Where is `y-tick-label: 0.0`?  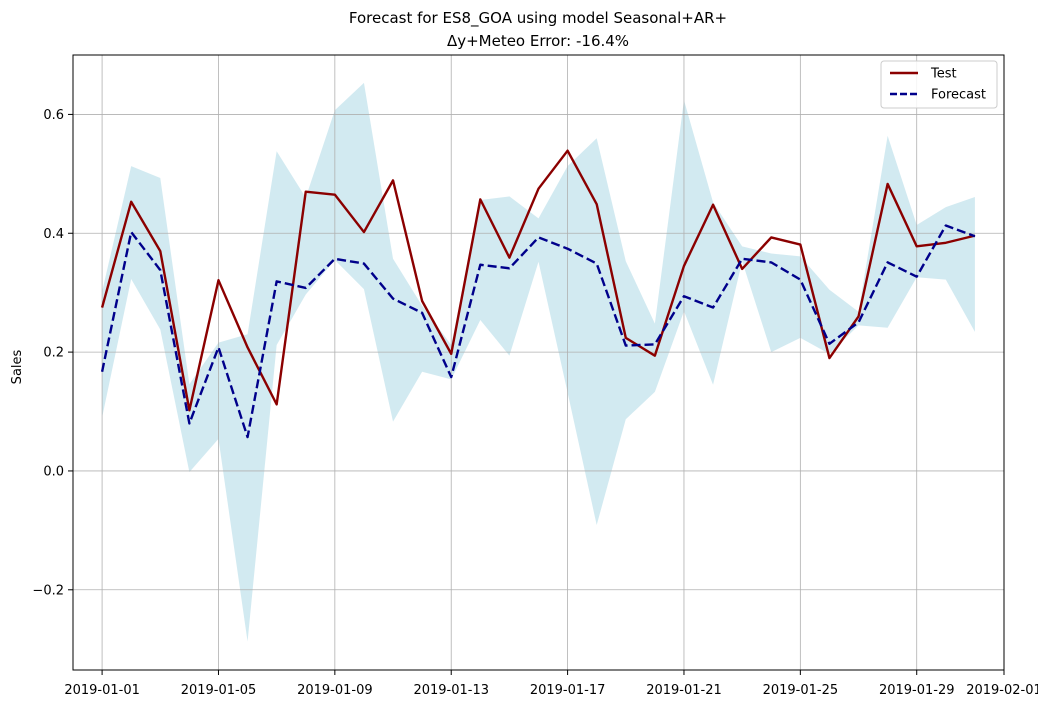 y-tick-label: 0.0 is located at coordinates (53, 471).